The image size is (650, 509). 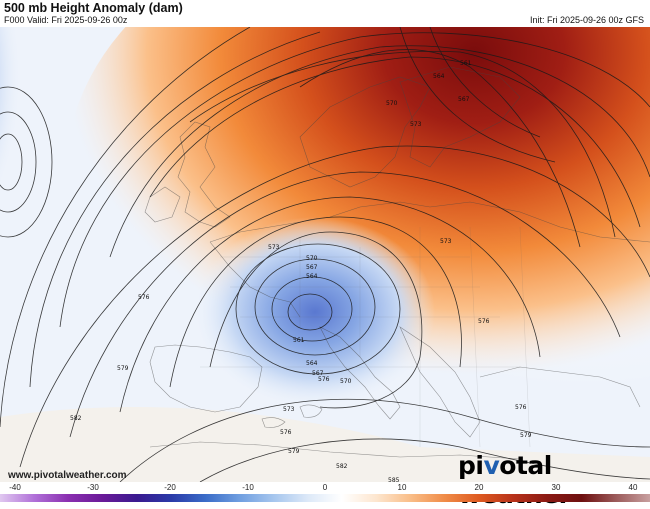 What do you see at coordinates (170, 487) in the screenshot?
I see `colorbar-tick: -20` at bounding box center [170, 487].